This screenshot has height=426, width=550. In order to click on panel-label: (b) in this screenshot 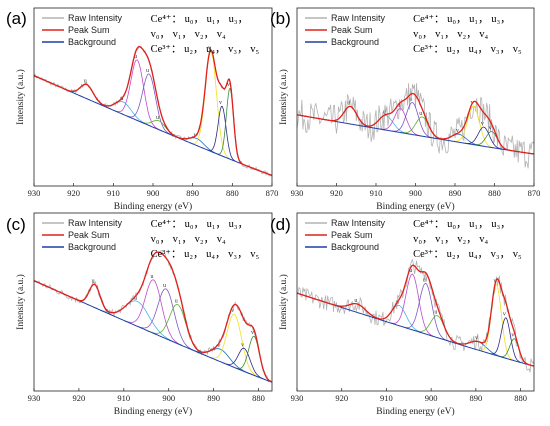, I will do `click(280, 18)`.